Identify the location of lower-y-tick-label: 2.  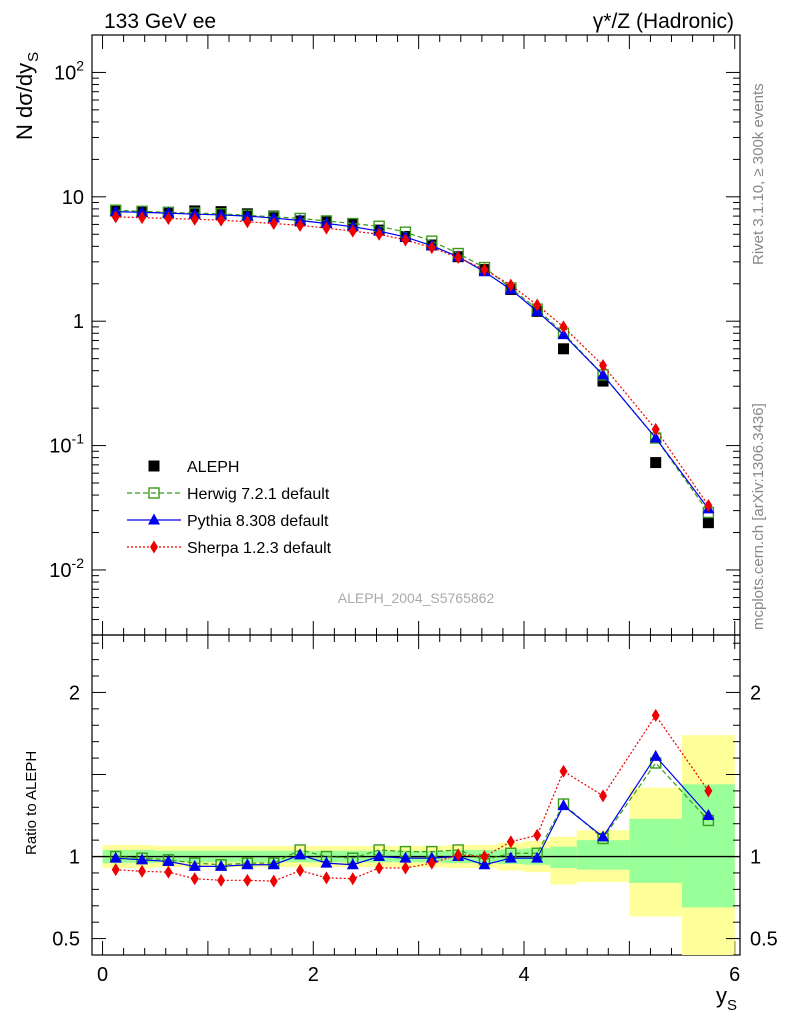
(74, 693).